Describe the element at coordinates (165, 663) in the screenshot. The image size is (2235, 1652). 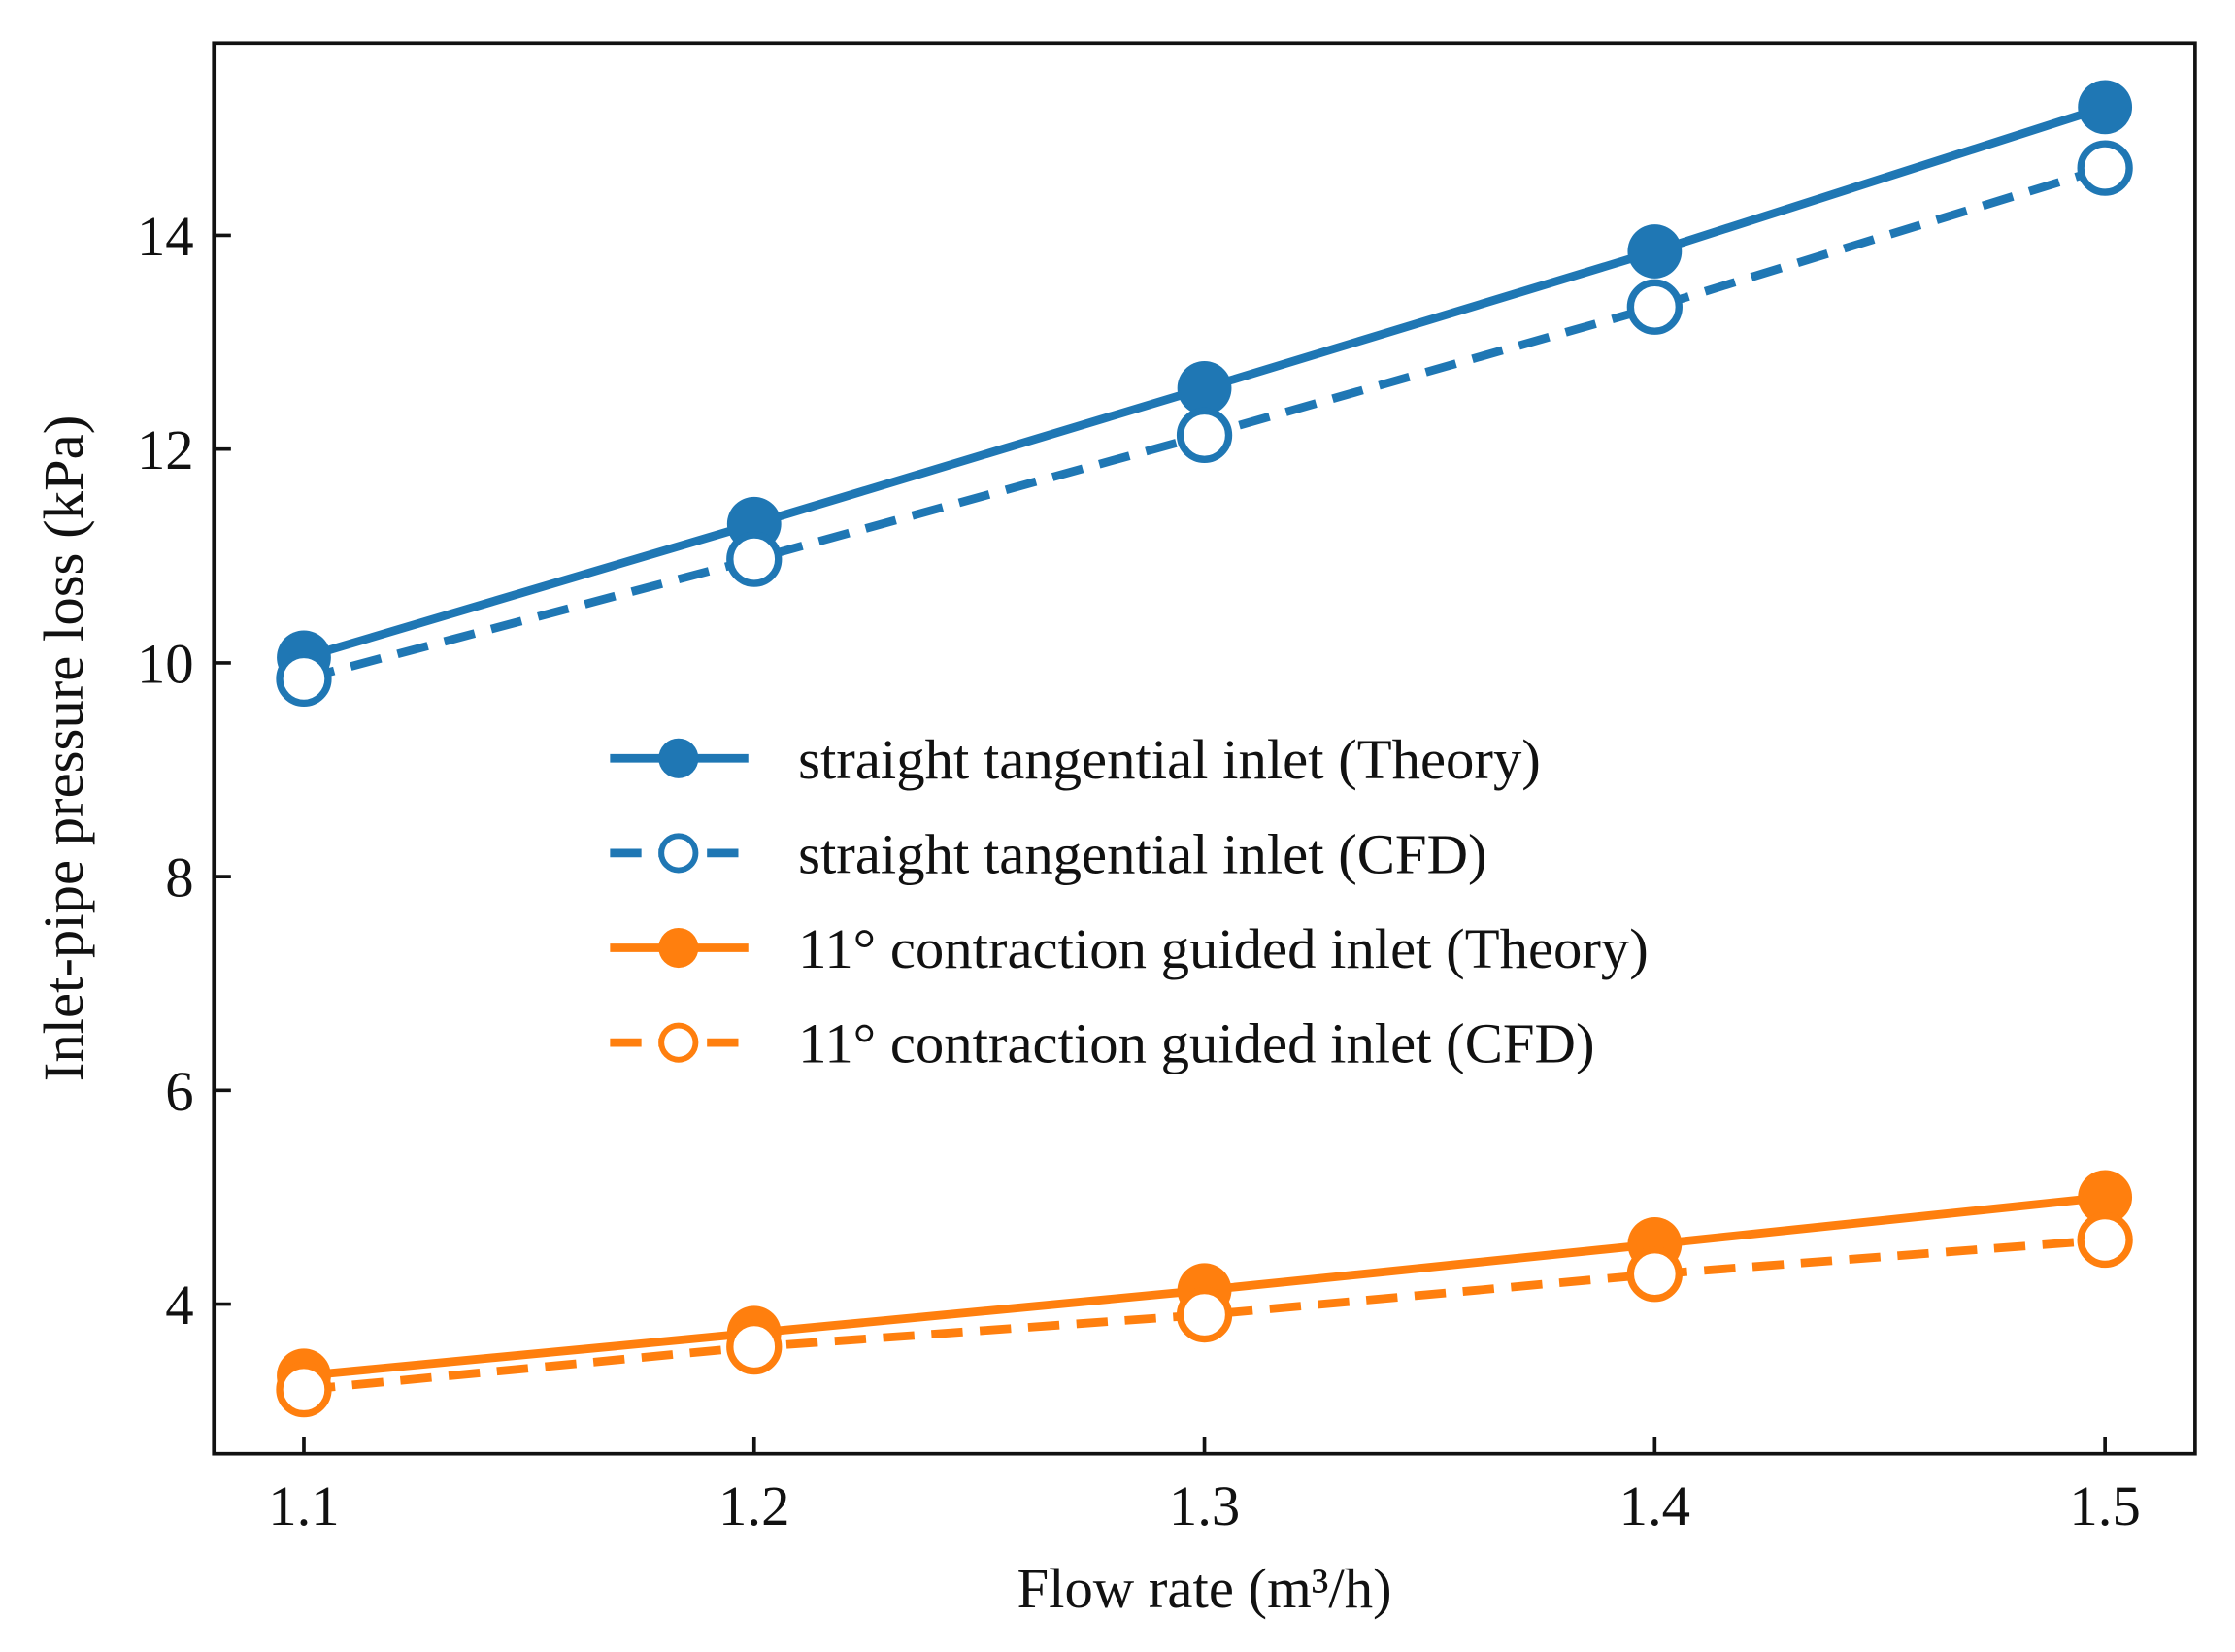
I see `y-tick-label: 10` at that location.